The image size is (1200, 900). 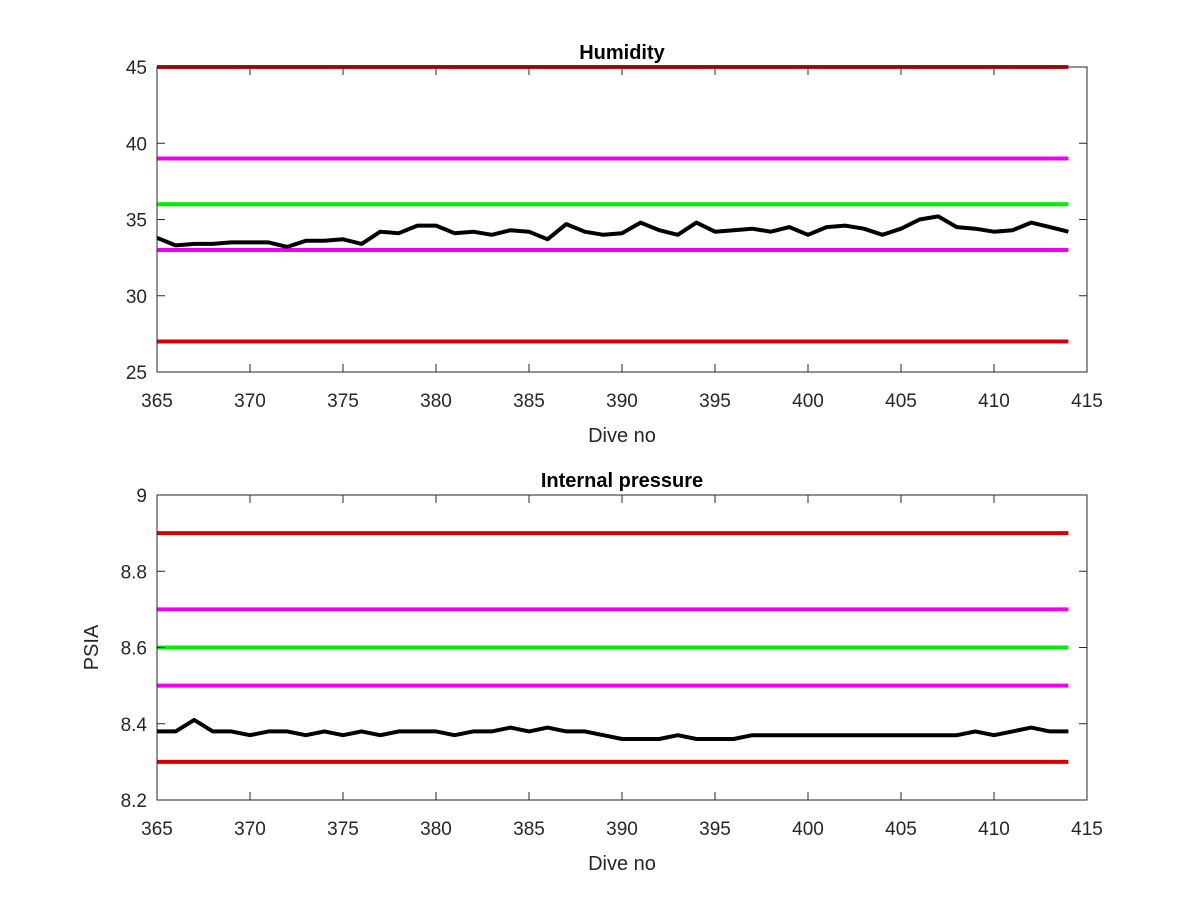 What do you see at coordinates (134, 572) in the screenshot?
I see `y-tick-label: 8.8` at bounding box center [134, 572].